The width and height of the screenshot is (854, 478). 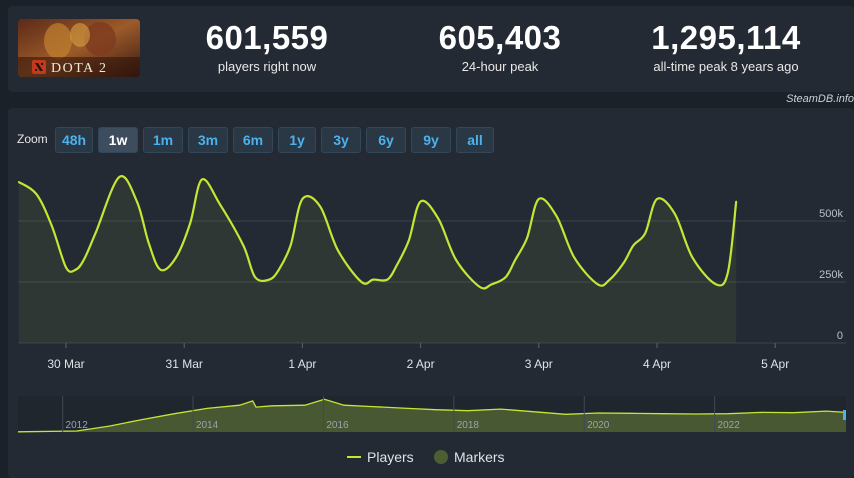 What do you see at coordinates (39, 67) in the screenshot?
I see `dota-emblem-icon` at bounding box center [39, 67].